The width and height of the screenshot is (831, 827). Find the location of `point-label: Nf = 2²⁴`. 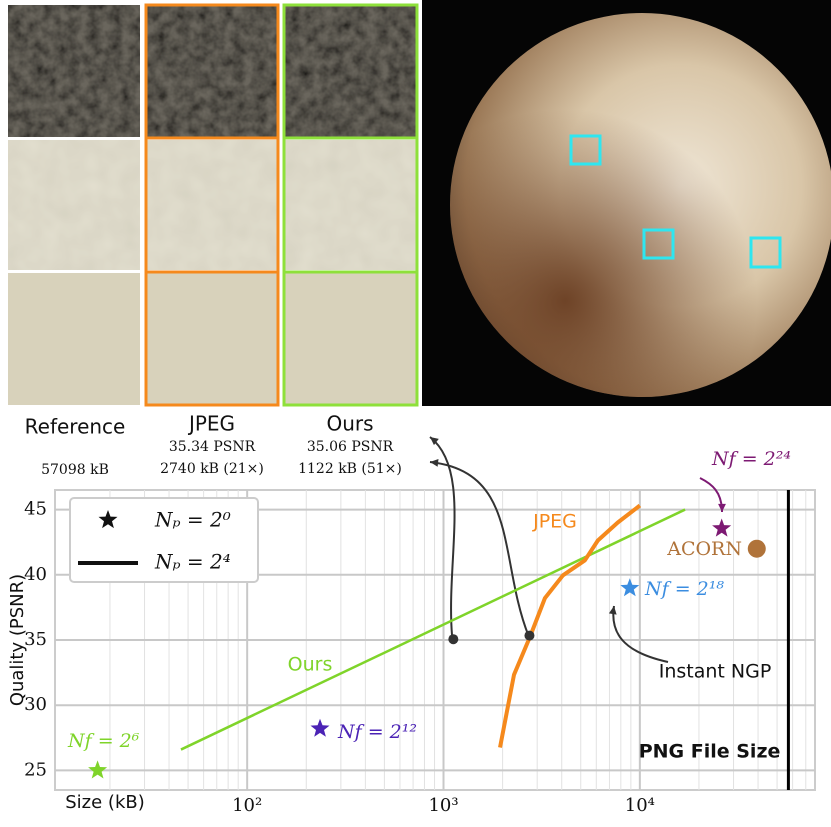

point-label: Nf = 2²⁴ is located at coordinates (751, 459).